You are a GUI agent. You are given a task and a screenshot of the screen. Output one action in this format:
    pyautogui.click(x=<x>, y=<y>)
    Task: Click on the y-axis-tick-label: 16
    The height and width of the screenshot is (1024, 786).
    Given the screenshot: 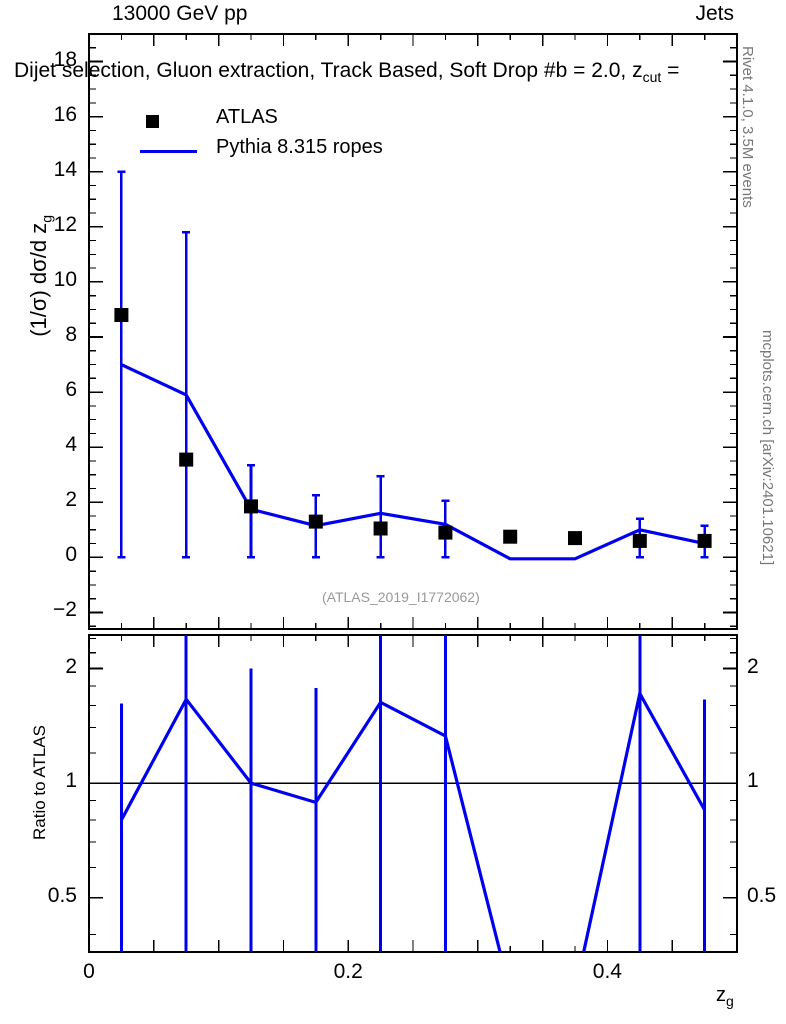 What is the action you would take?
    pyautogui.click(x=65, y=114)
    